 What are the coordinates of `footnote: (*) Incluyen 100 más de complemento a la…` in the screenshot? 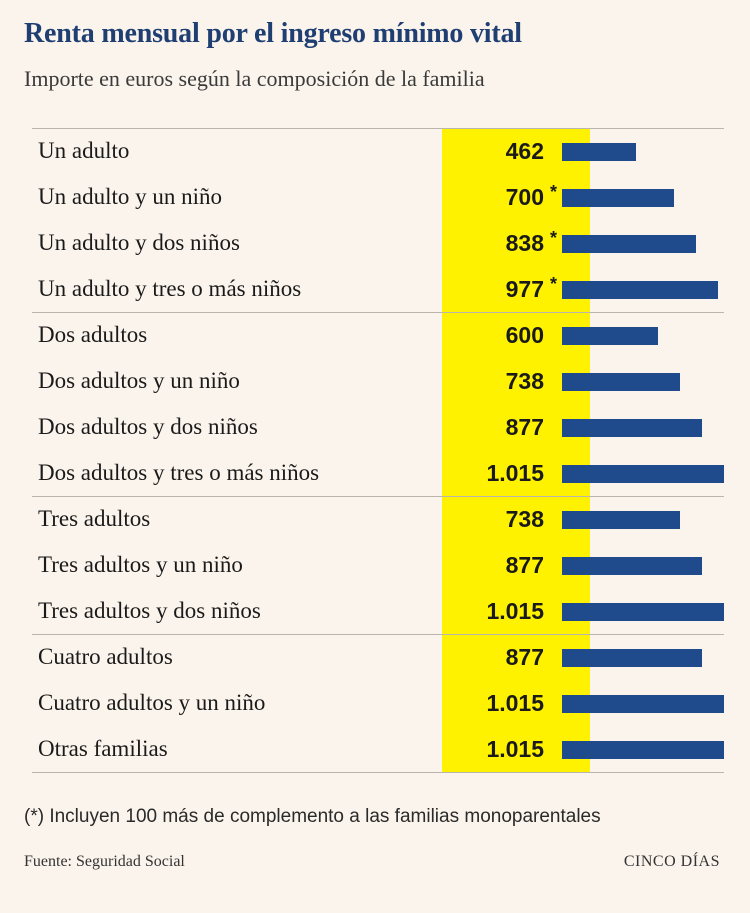 It's located at (312, 816).